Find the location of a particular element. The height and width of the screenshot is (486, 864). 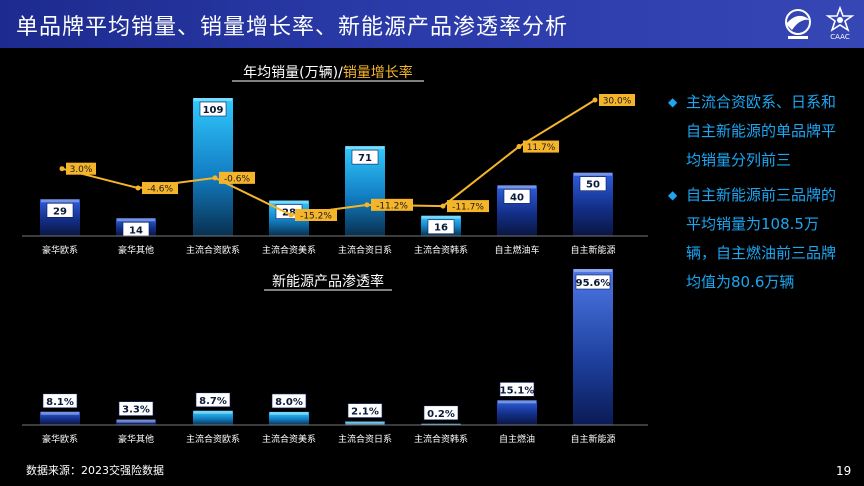

penetration-value-label: 8.7% is located at coordinates (213, 401).